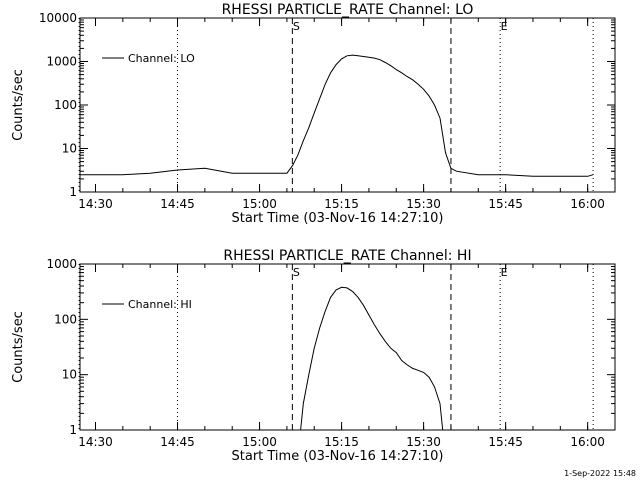  What do you see at coordinates (161, 58) in the screenshot?
I see `legend-label: Channel: LO` at bounding box center [161, 58].